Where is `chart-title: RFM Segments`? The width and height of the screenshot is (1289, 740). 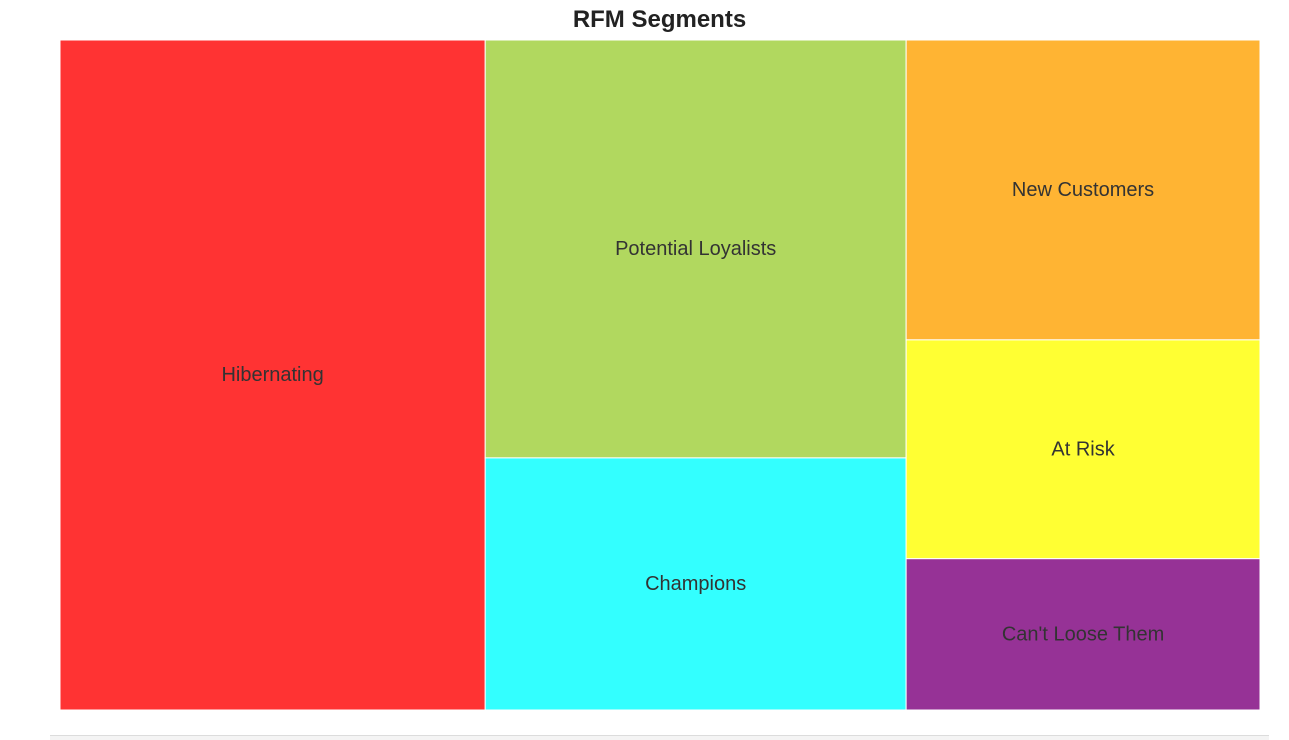 chart-title: RFM Segments is located at coordinates (659, 19).